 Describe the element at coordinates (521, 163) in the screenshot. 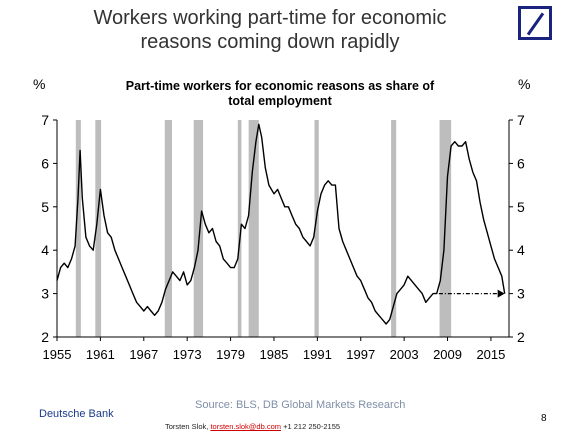

I see `y-tick-label-right: 6` at that location.